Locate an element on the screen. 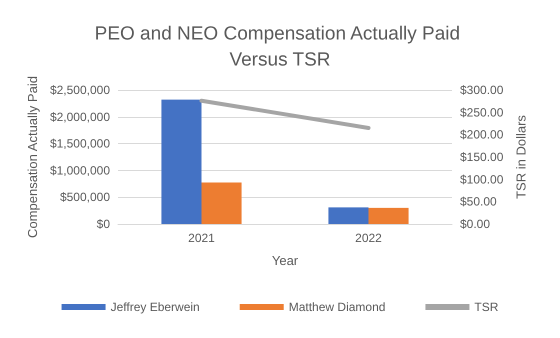  y2-tick-label: $200.00 is located at coordinates (482, 135).